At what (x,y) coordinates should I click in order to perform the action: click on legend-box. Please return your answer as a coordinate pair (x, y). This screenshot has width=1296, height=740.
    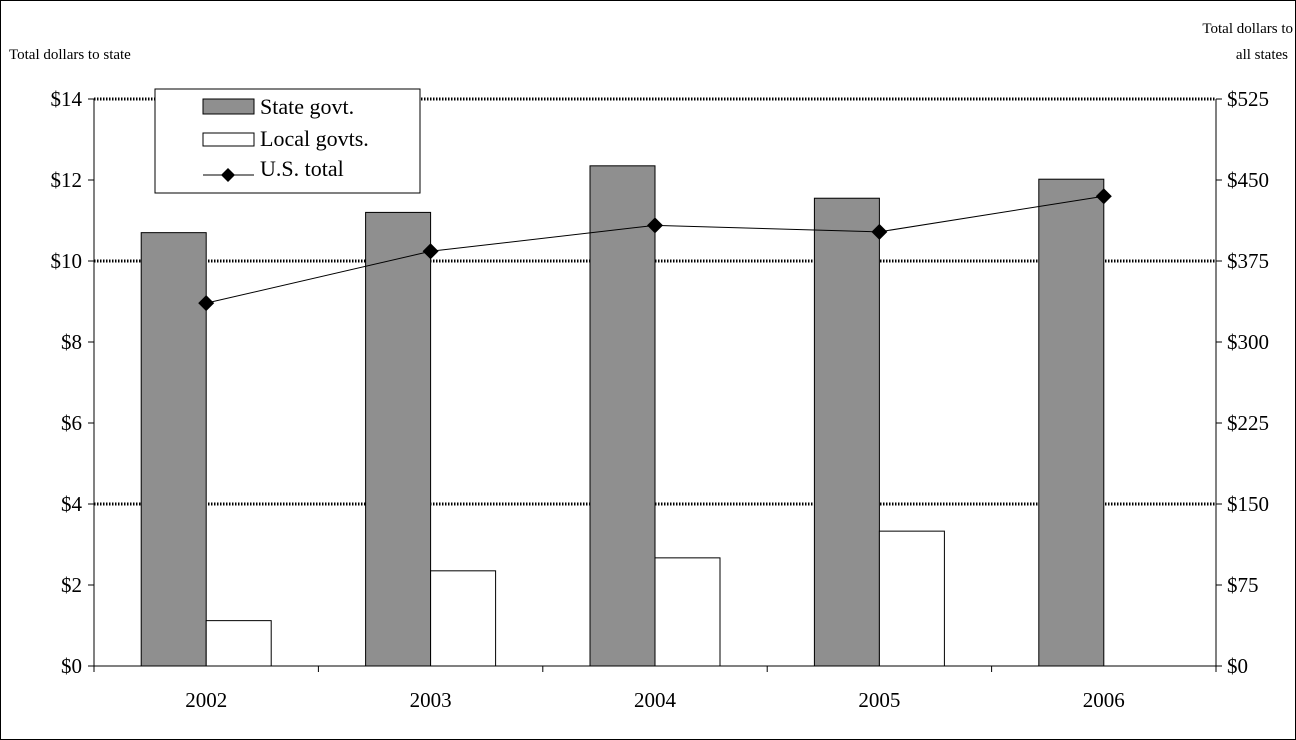
    Looking at the image, I should click on (287, 141).